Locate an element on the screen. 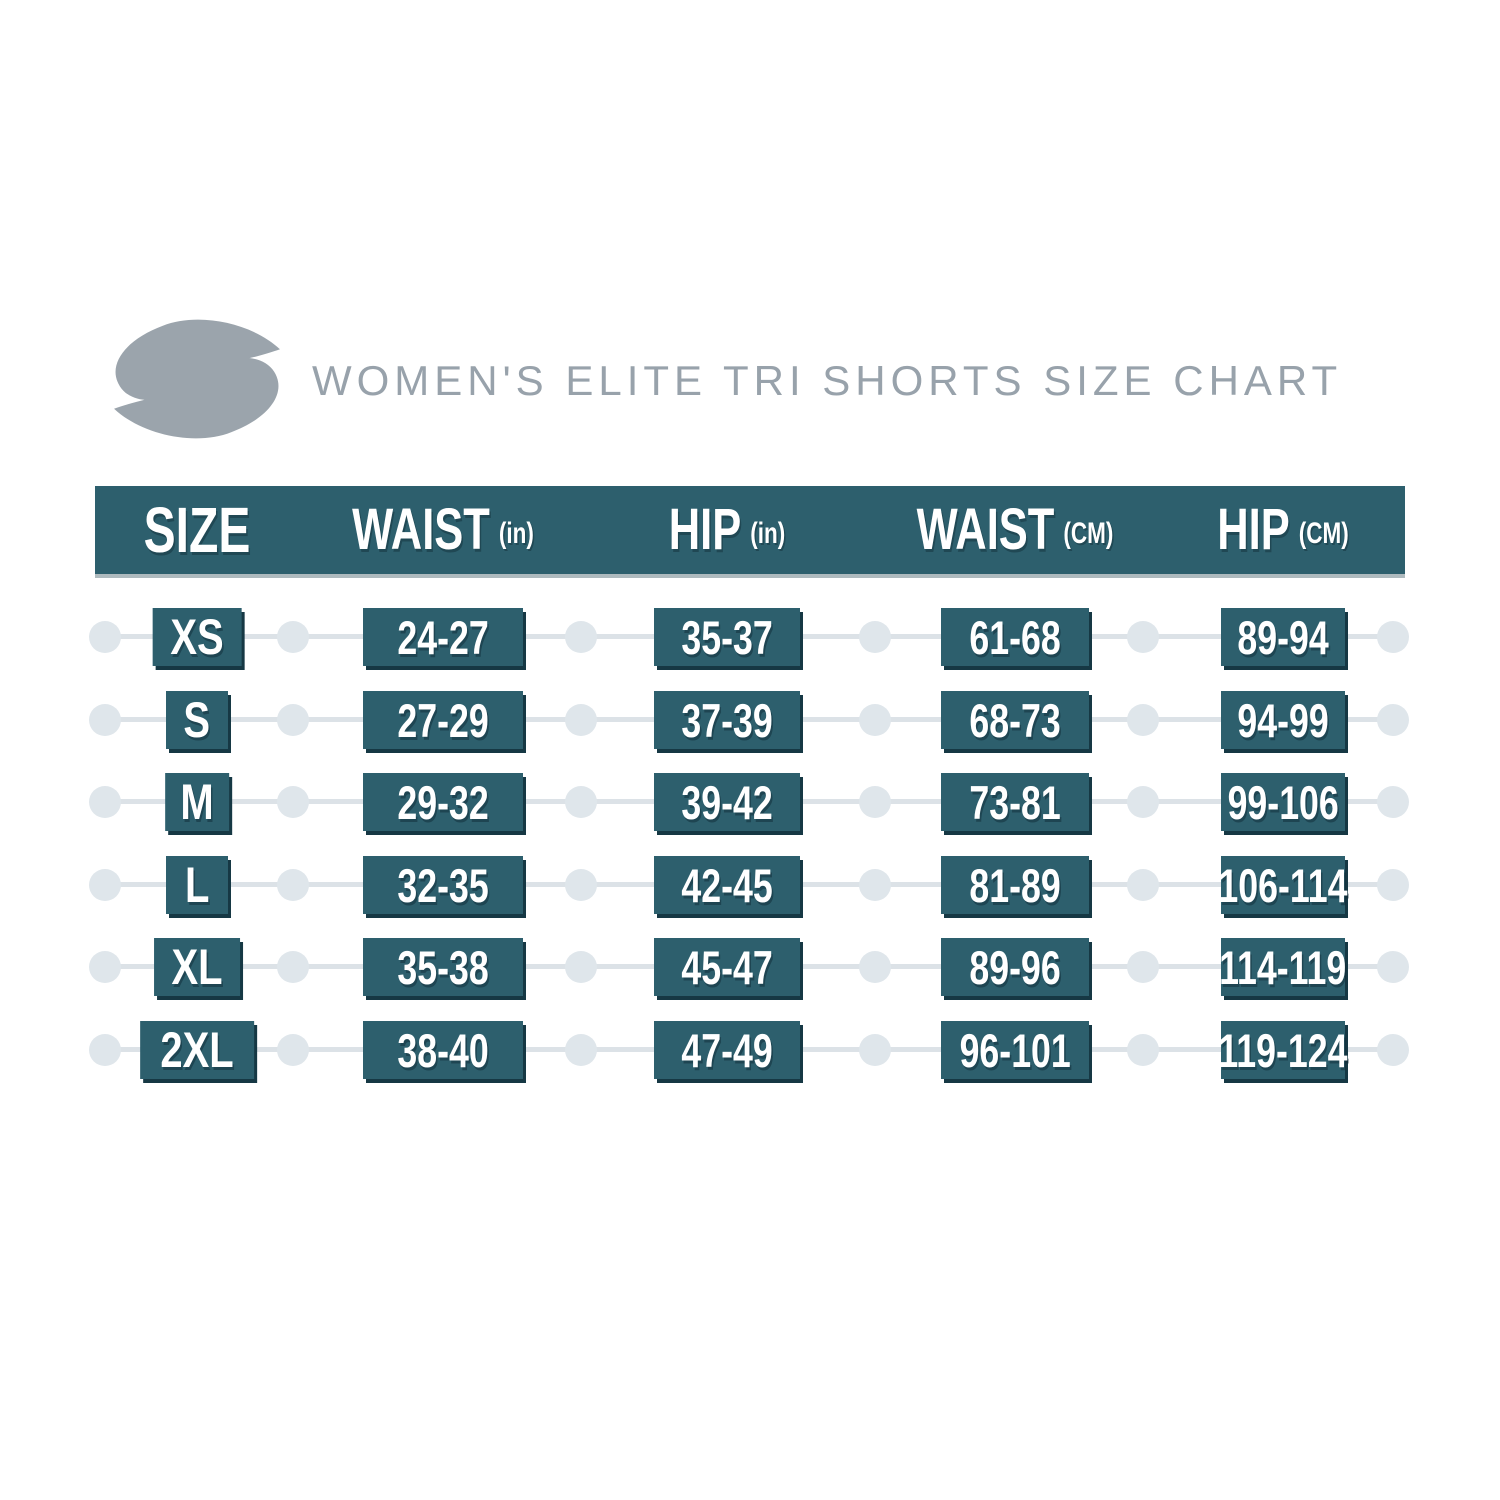 The height and width of the screenshot is (1500, 1500). range-value: 99-106 is located at coordinates (1283, 802).